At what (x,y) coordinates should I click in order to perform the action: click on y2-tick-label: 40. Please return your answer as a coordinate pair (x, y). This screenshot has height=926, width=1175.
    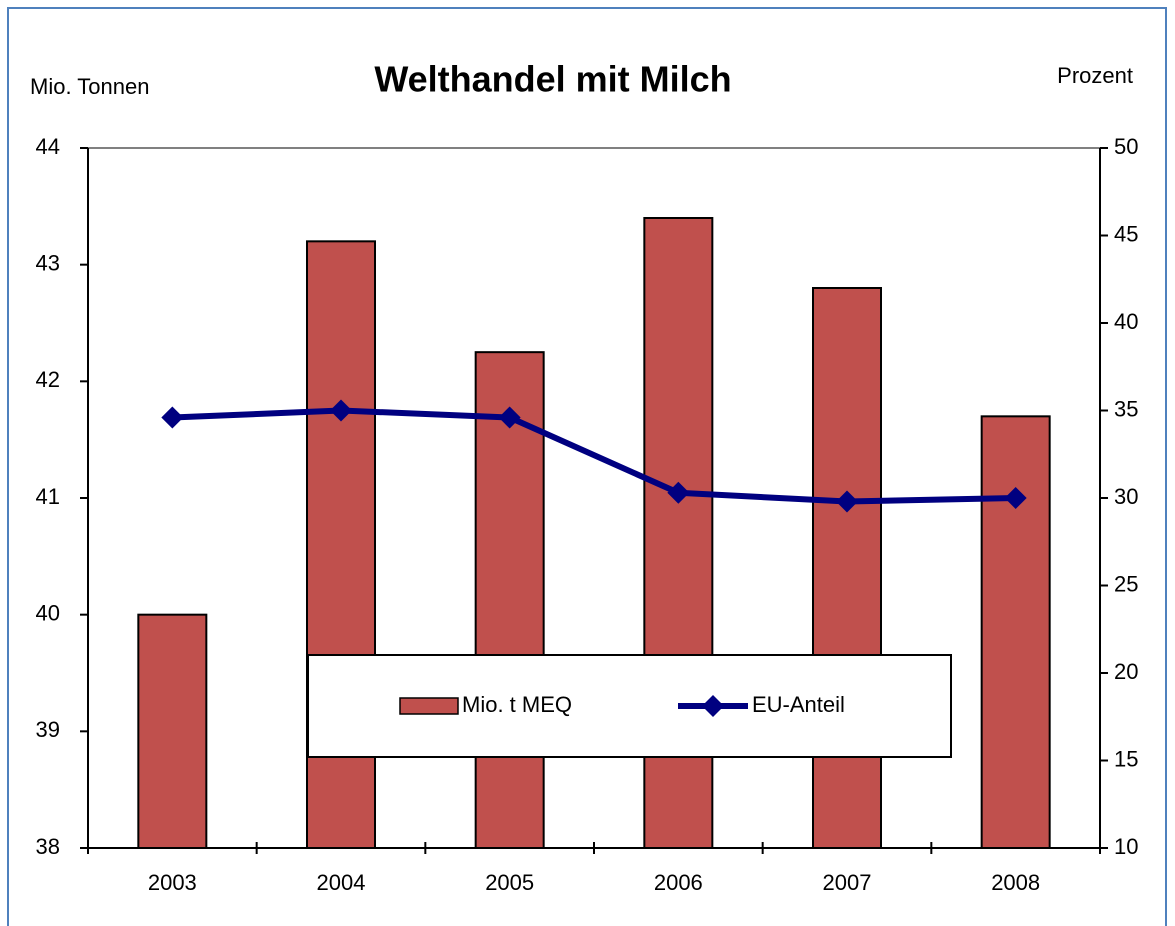
    Looking at the image, I should click on (1126, 321).